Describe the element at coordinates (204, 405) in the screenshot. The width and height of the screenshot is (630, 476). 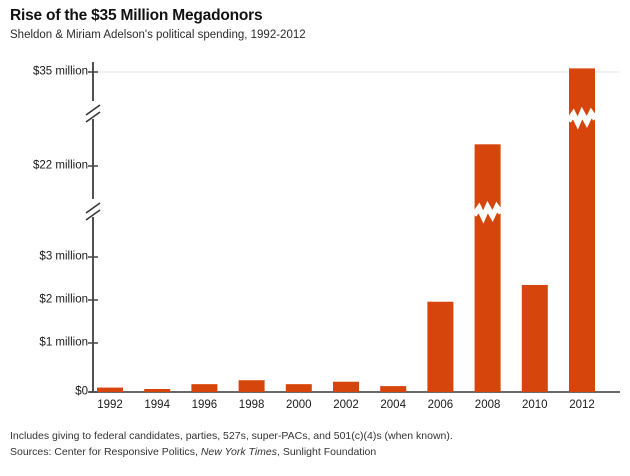
I see `x-tick-label-1996: 1996` at that location.